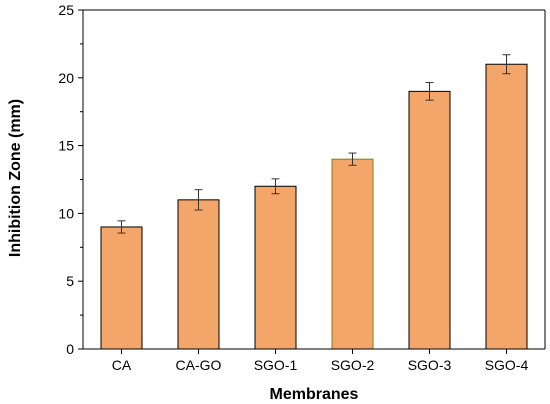  What do you see at coordinates (314, 394) in the screenshot?
I see `x-axis-title: Membranes` at bounding box center [314, 394].